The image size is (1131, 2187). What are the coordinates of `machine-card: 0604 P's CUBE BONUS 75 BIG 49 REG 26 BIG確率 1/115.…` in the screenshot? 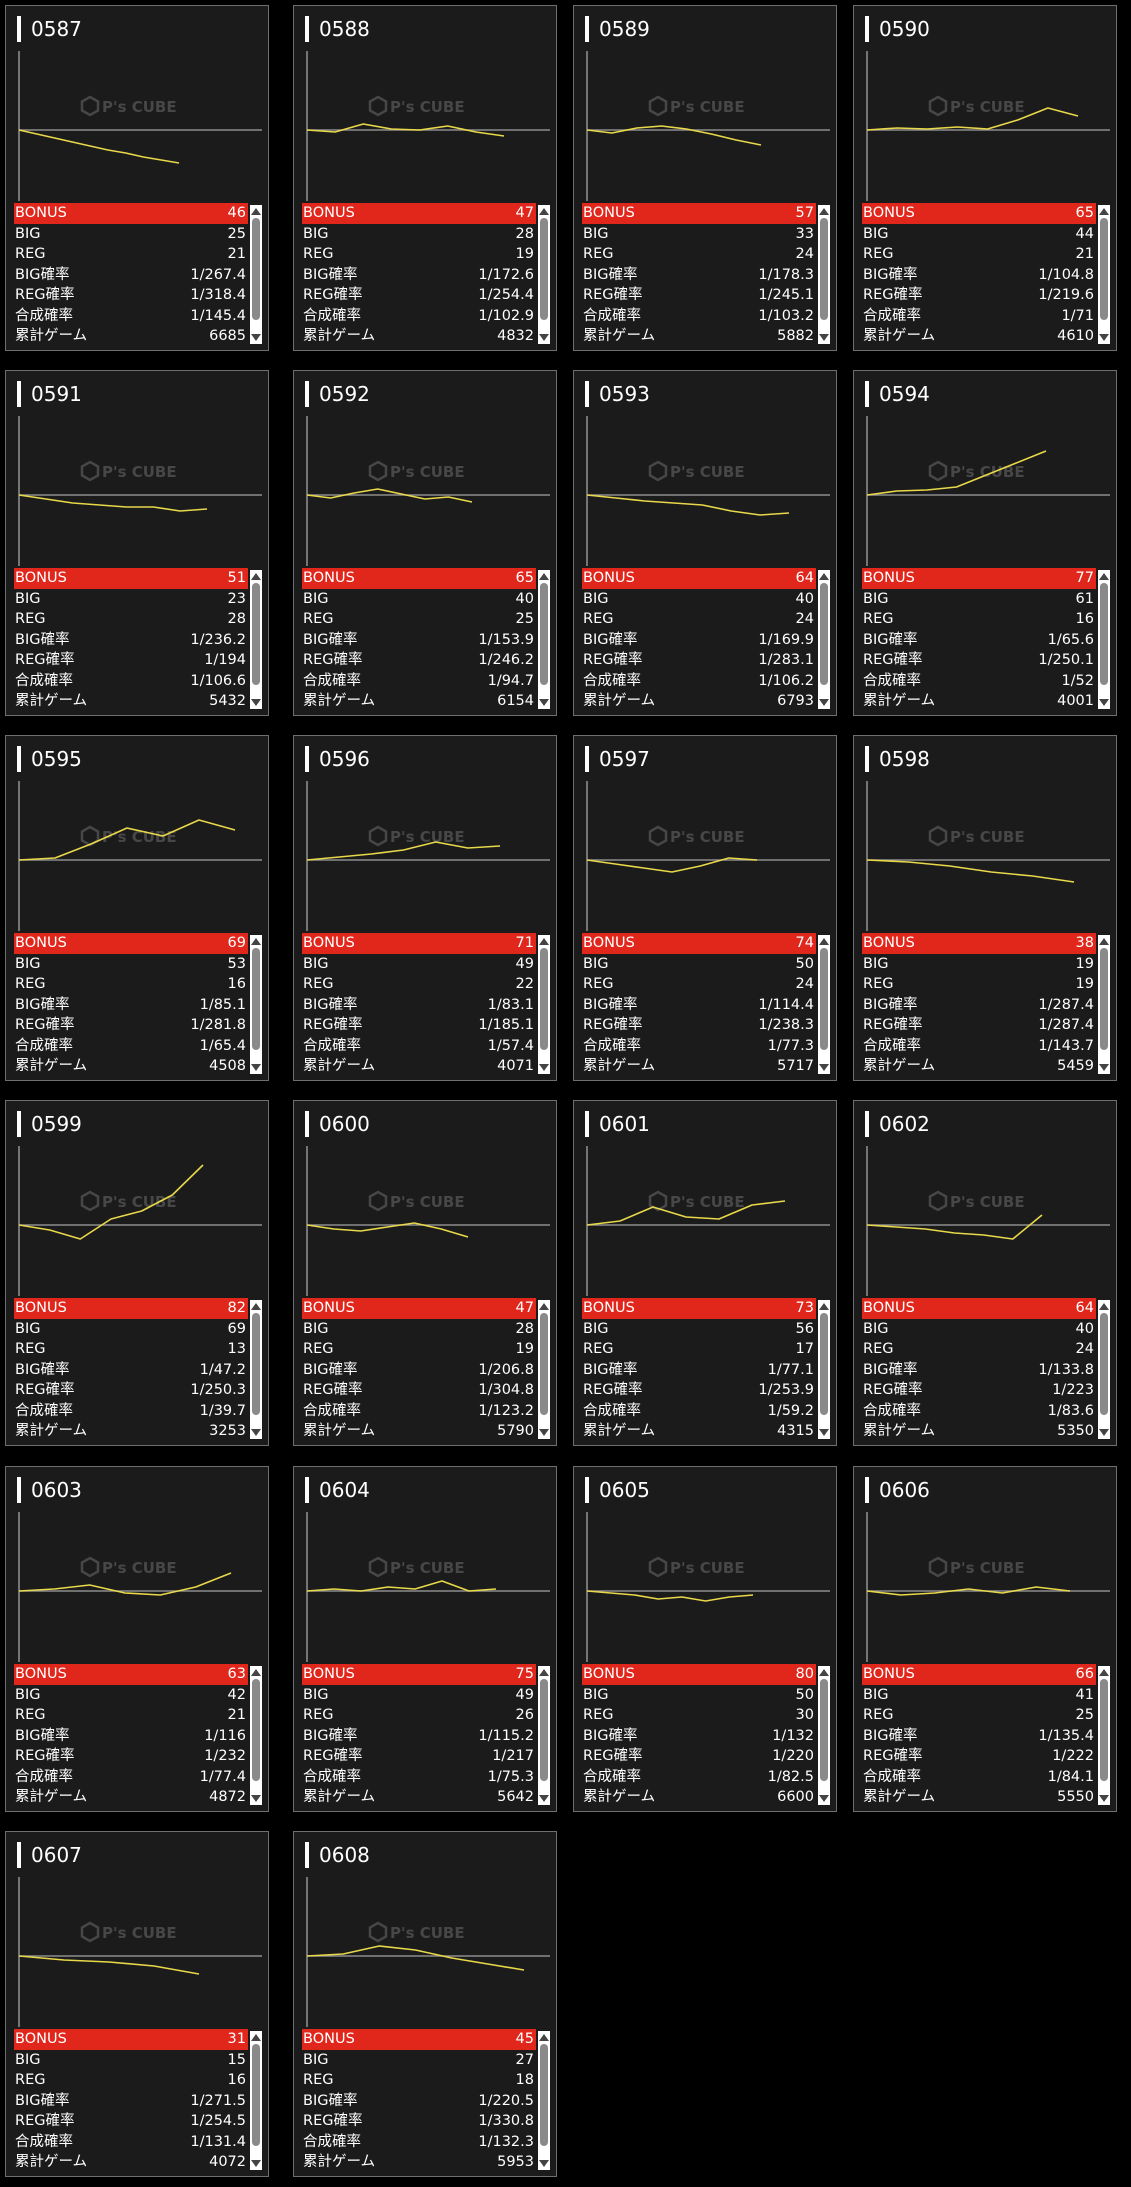 It's located at (425, 1639).